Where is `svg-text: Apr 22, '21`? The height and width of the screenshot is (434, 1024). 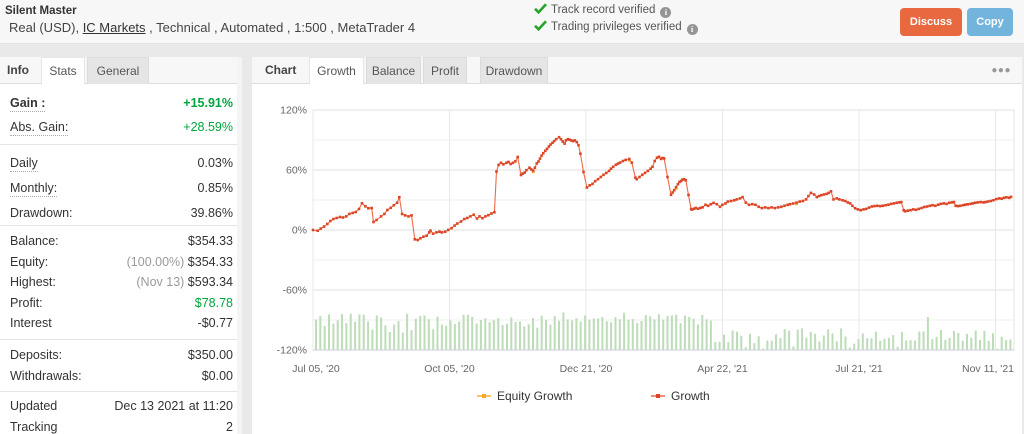
svg-text: Apr 22, '21 is located at coordinates (722, 369).